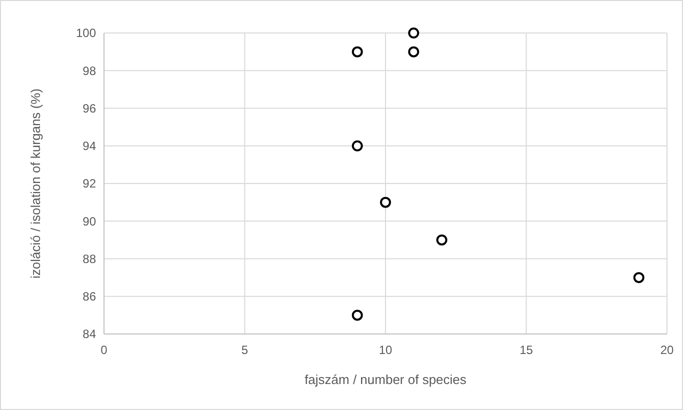 The image size is (683, 410). I want to click on y-tick-label: 90, so click(89, 221).